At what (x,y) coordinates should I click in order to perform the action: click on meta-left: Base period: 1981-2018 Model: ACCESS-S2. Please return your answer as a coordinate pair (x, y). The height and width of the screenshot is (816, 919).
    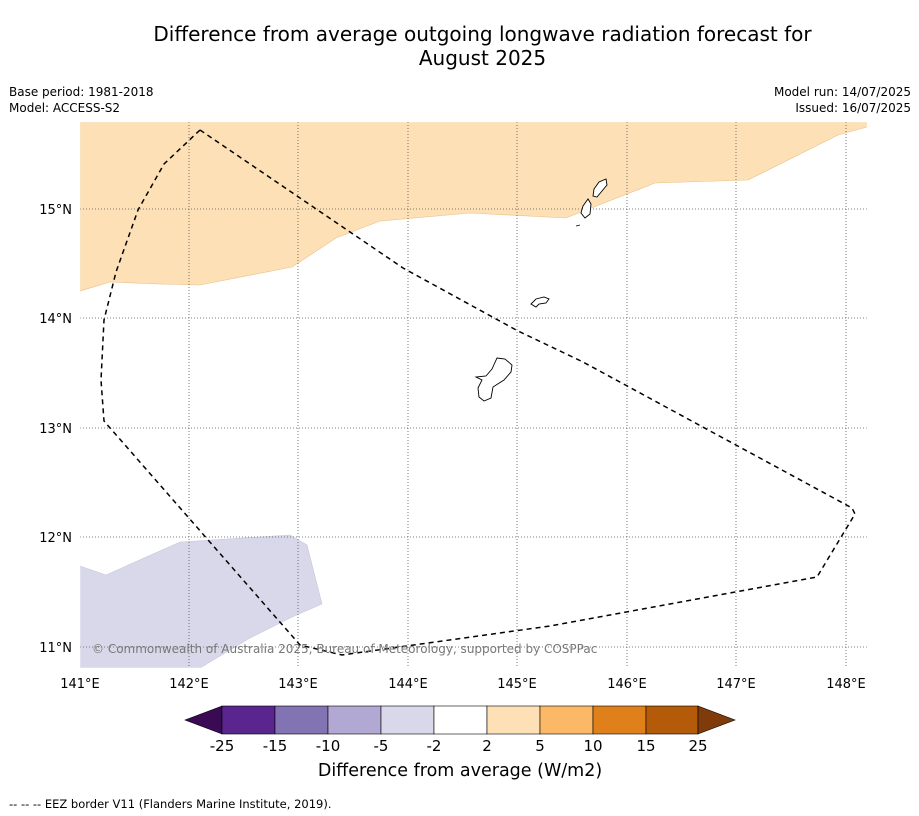
    Looking at the image, I should click on (81, 100).